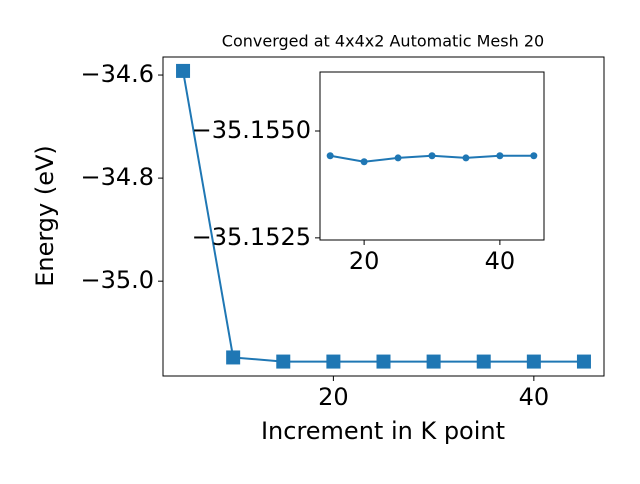 Image resolution: width=640 pixels, height=484 pixels. Describe the element at coordinates (117, 177) in the screenshot. I see `y-tick-label: −34.8` at that location.